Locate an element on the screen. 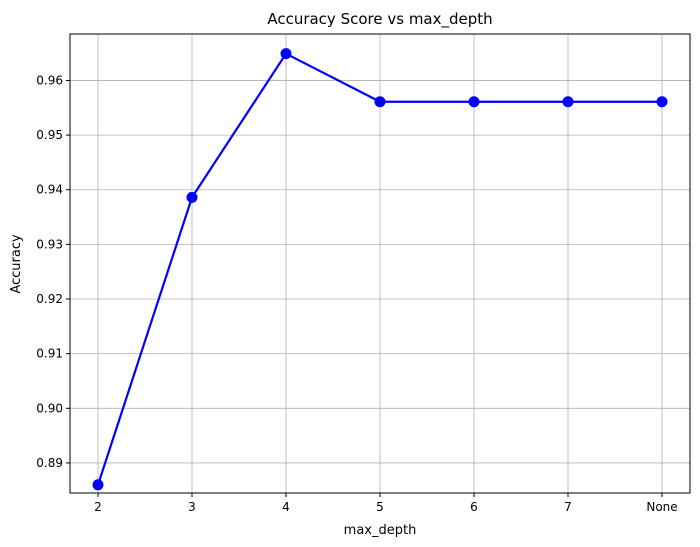  x-tick-label: 4 is located at coordinates (286, 507).